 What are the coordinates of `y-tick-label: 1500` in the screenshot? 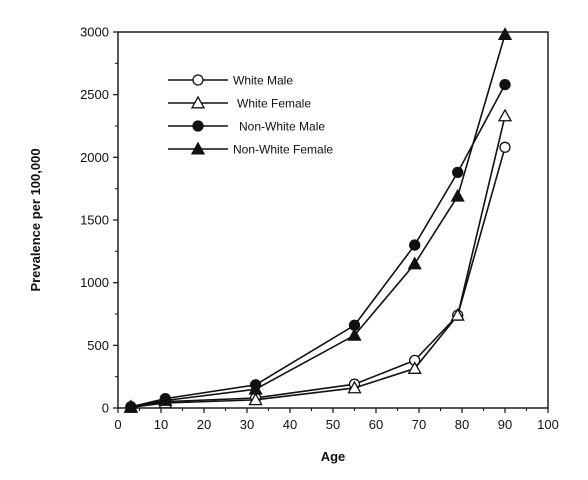 It's located at (94, 220).